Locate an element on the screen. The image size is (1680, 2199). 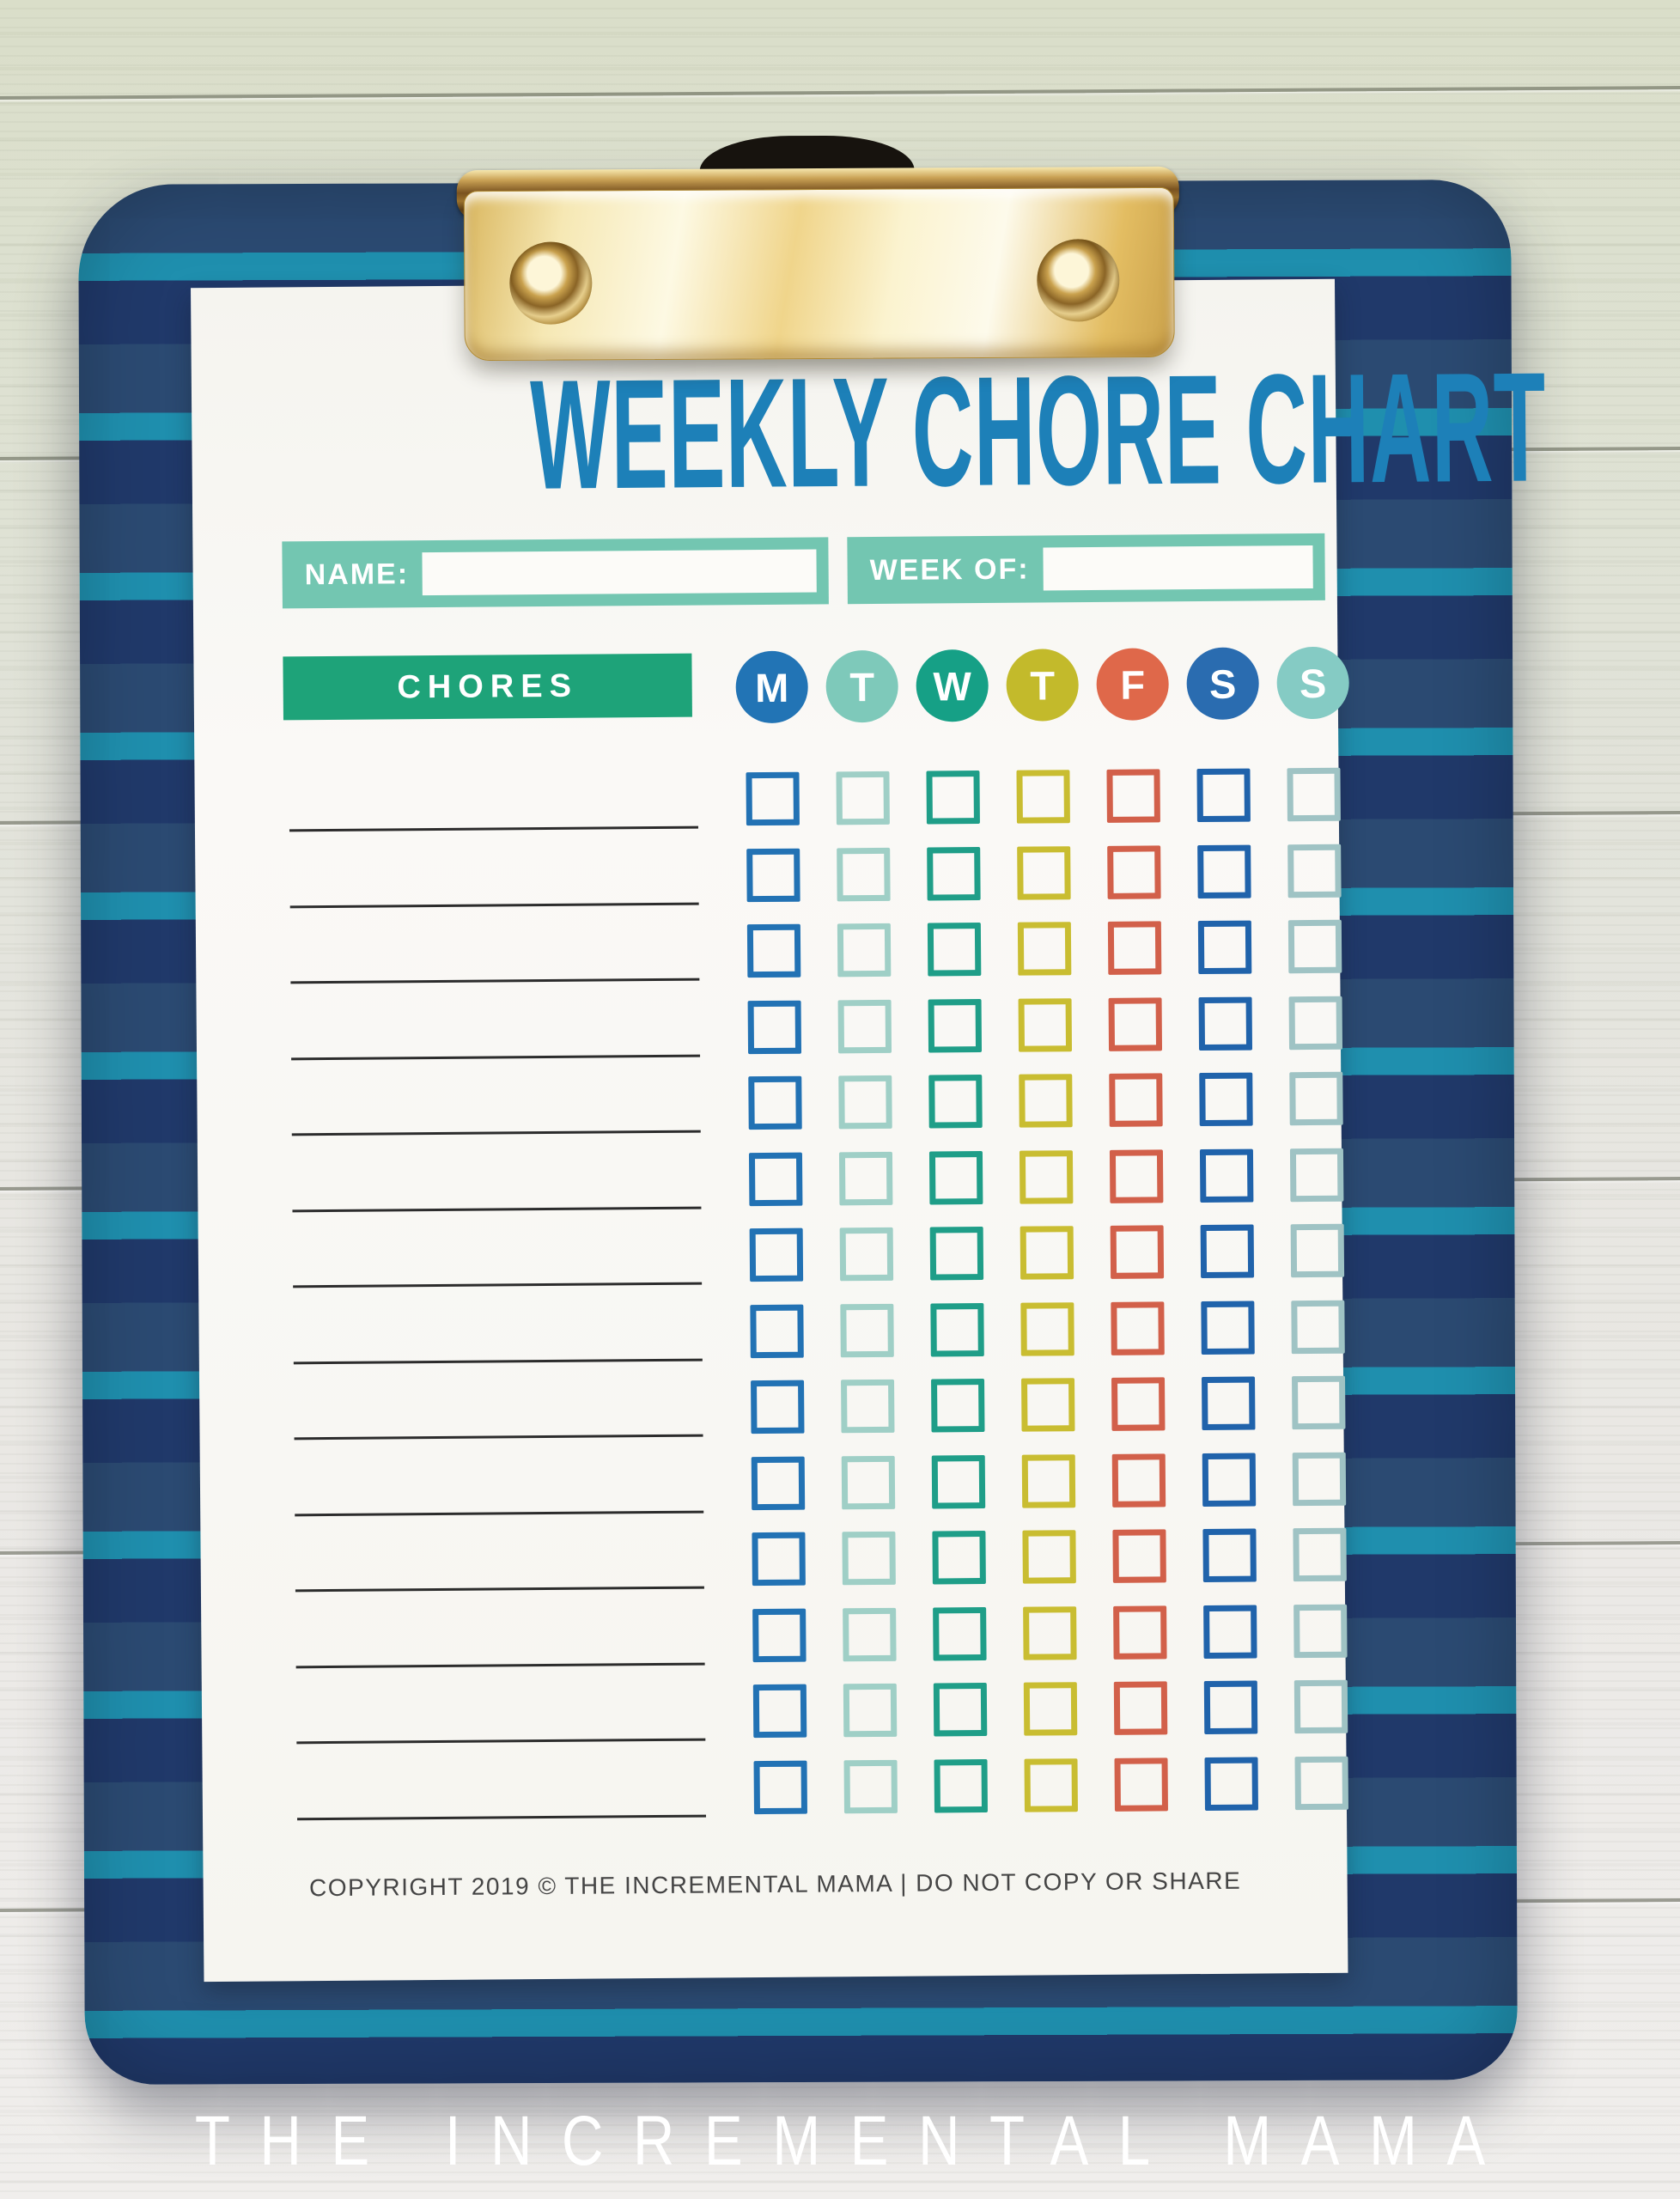
checkbox-r8-c6 is located at coordinates (1228, 1328).